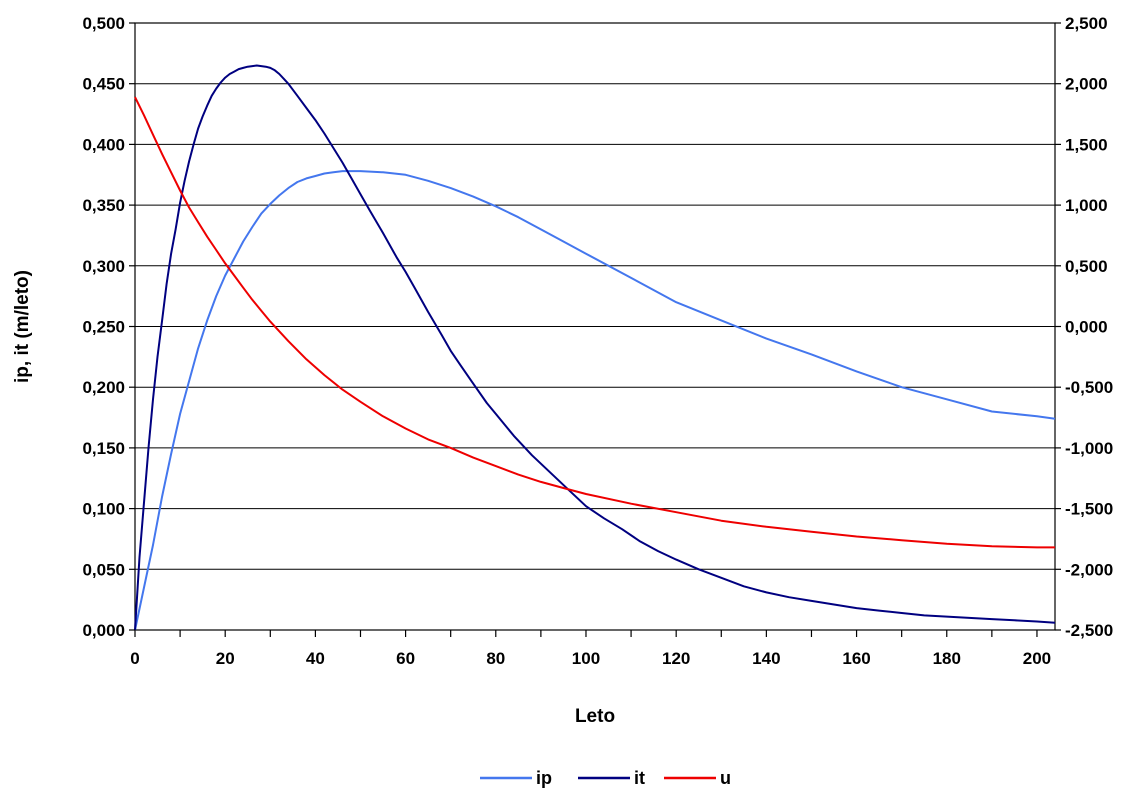 The height and width of the screenshot is (794, 1148). Describe the element at coordinates (639, 778) in the screenshot. I see `legend-label-it: it` at that location.